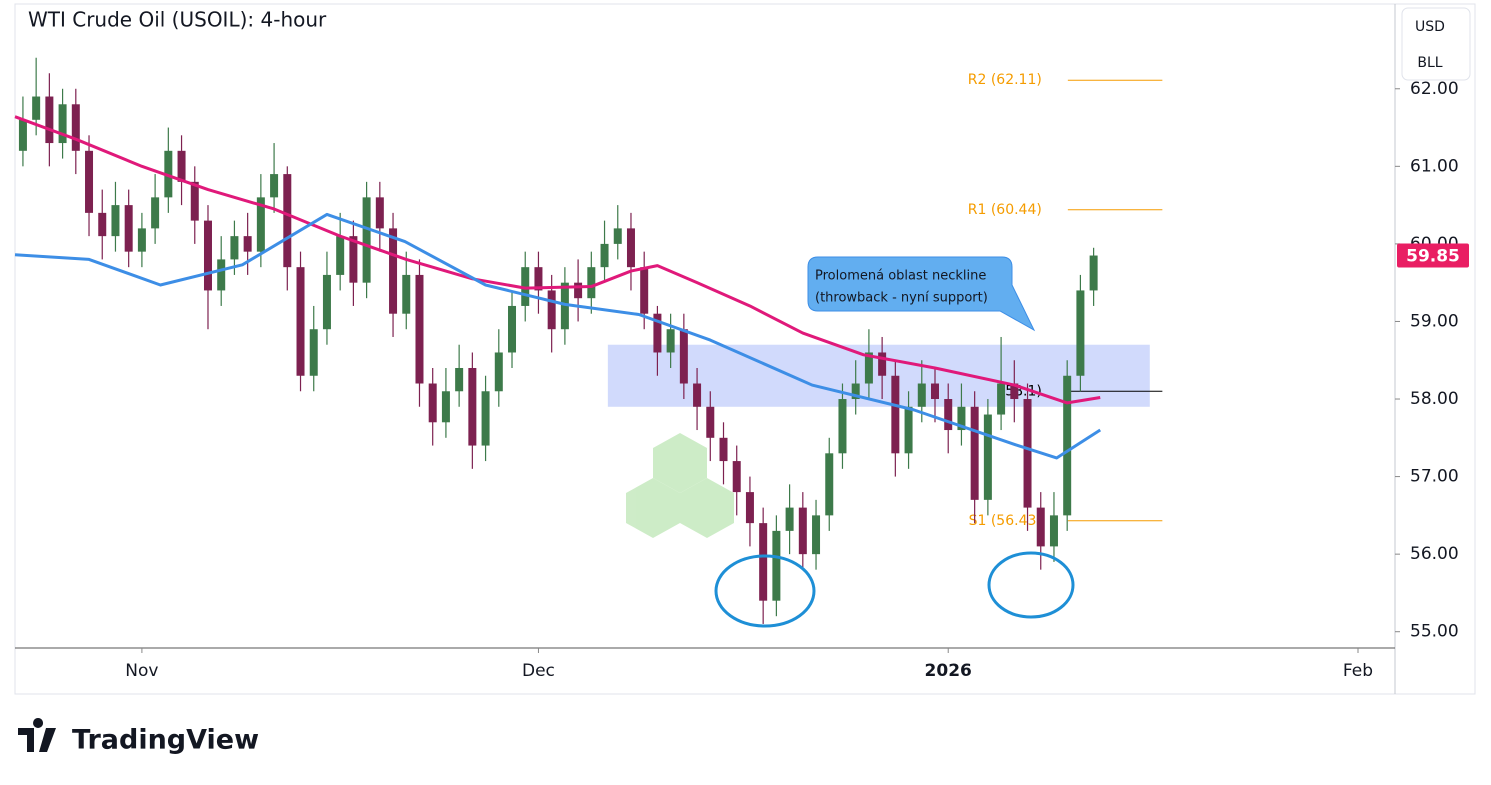 The height and width of the screenshot is (785, 1491). What do you see at coordinates (1434, 399) in the screenshot?
I see `y-tick-label: 58.00` at bounding box center [1434, 399].